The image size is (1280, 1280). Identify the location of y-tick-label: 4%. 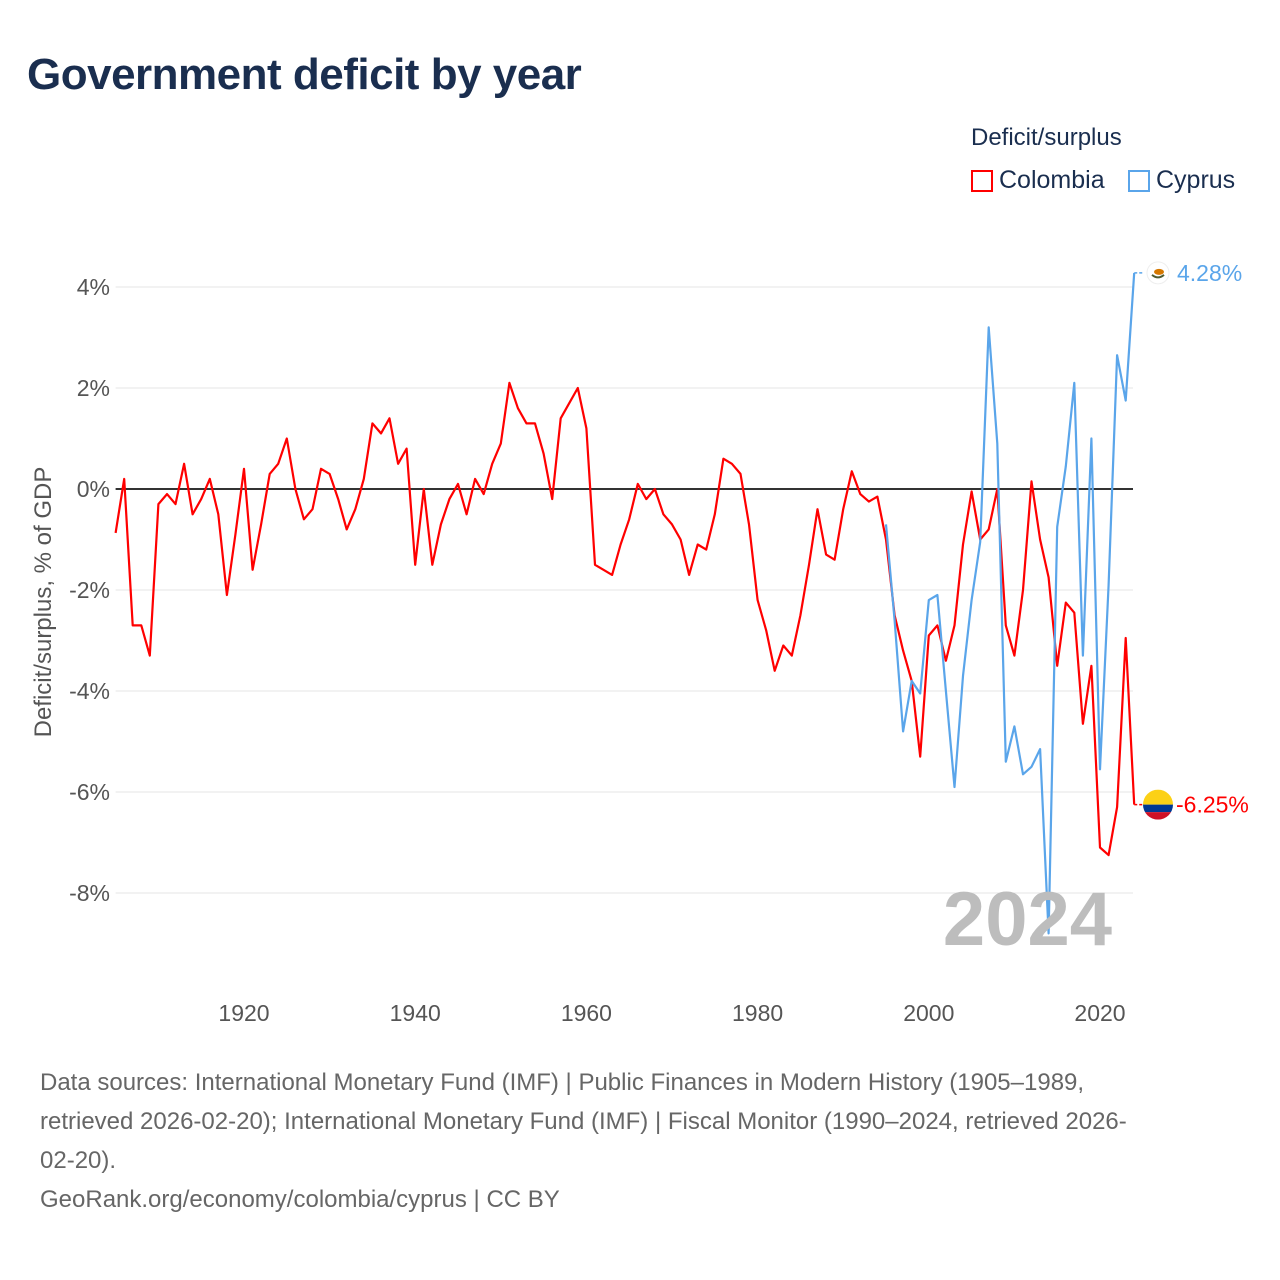
(93, 287).